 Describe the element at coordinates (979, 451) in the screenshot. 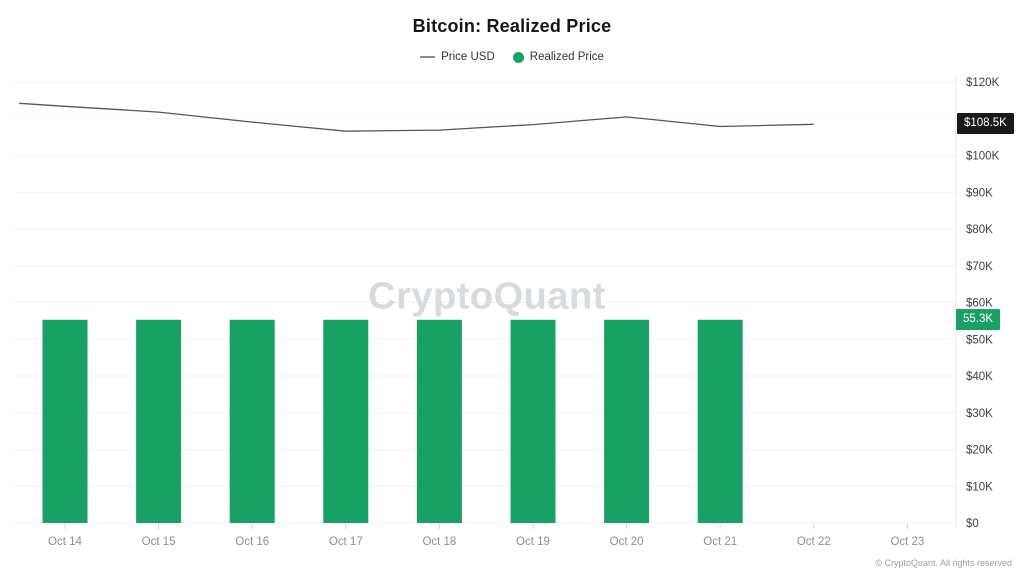

I see `y-tick-label: $20K` at that location.